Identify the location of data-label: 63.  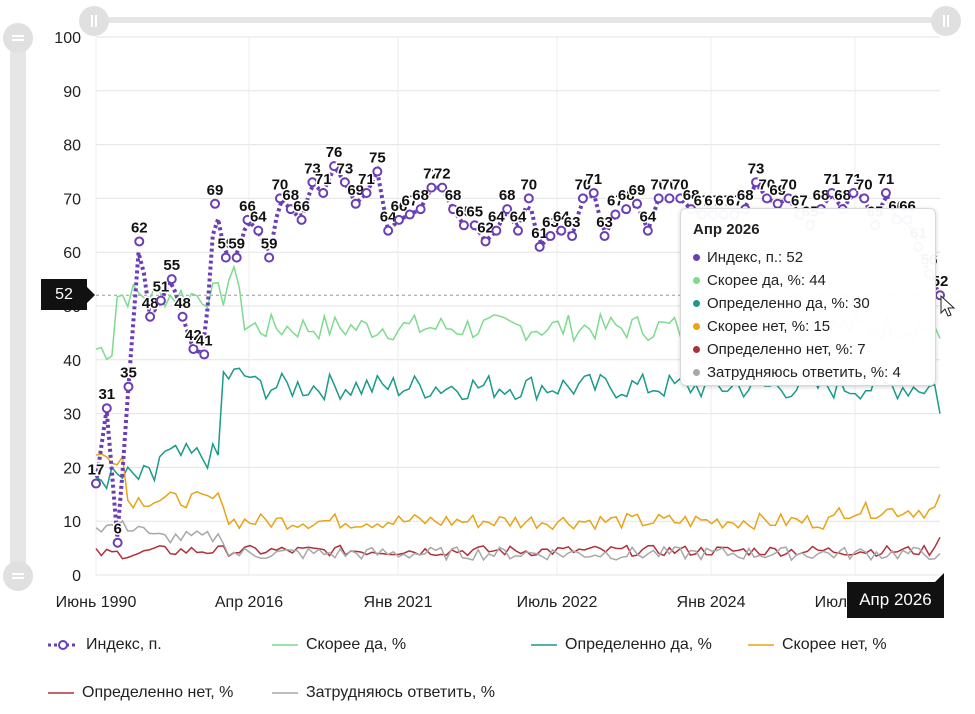
(572, 222).